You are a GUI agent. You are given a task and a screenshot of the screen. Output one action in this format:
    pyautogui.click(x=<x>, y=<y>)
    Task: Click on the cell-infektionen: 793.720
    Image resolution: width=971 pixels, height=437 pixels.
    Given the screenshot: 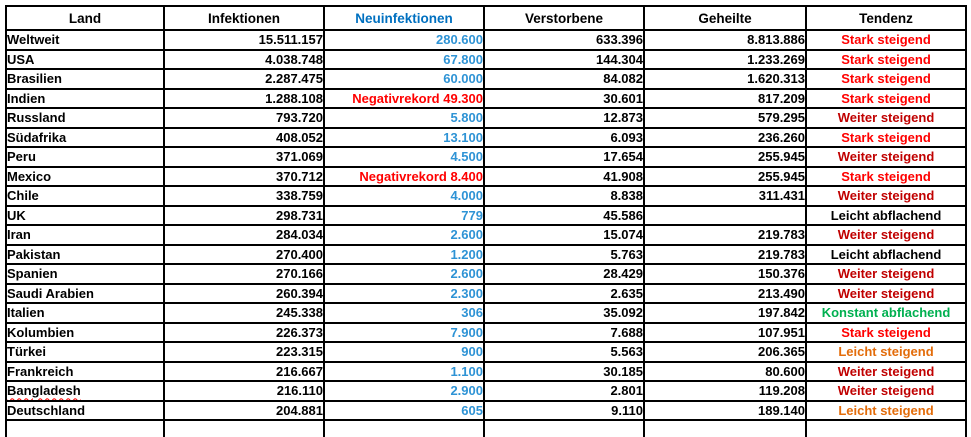 What is the action you would take?
    pyautogui.click(x=244, y=118)
    